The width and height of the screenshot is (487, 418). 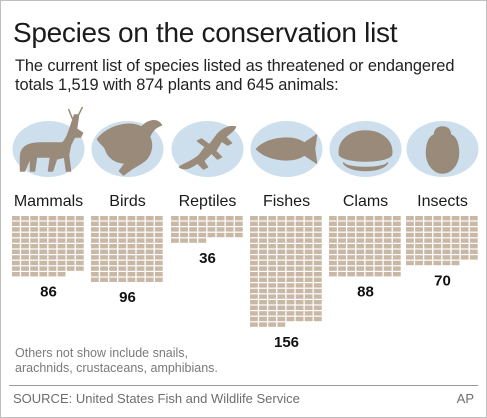 What do you see at coordinates (208, 201) in the screenshot?
I see `category-label: Reptiles` at bounding box center [208, 201].